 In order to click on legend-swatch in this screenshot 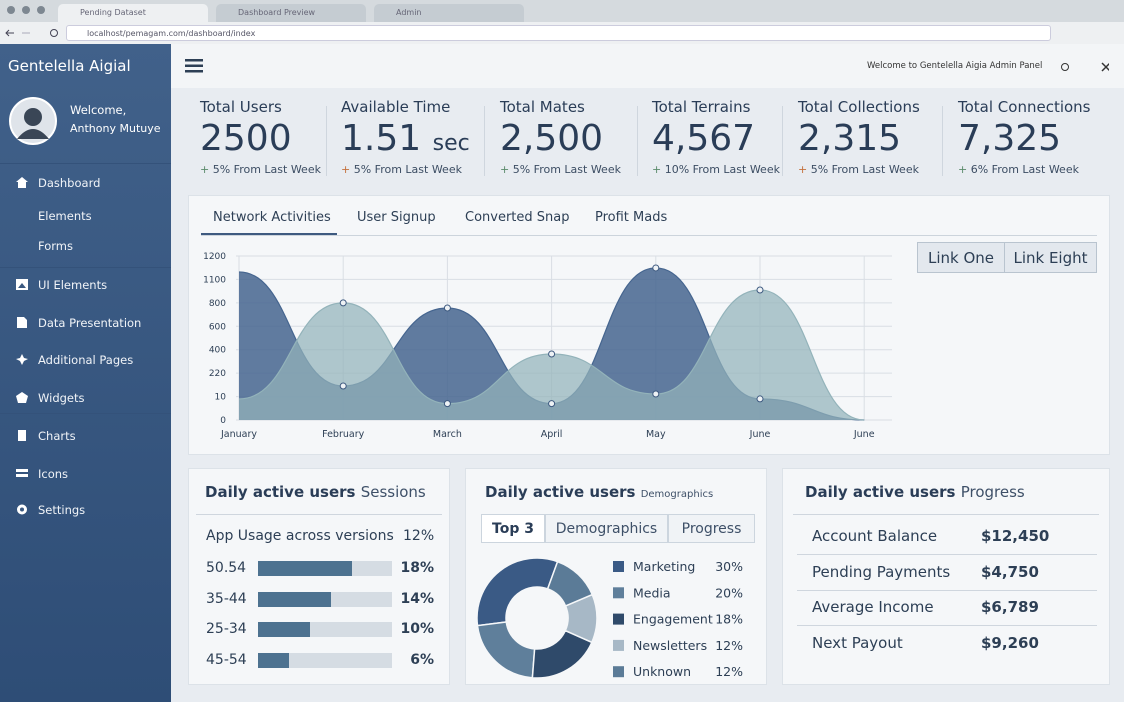, I will do `click(618, 593)`.